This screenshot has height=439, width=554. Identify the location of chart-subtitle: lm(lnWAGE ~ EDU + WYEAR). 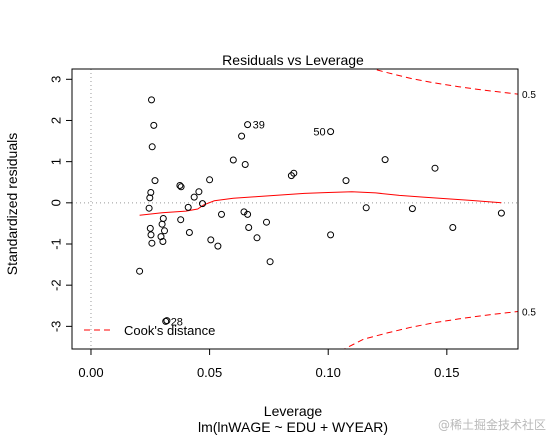
(293, 427).